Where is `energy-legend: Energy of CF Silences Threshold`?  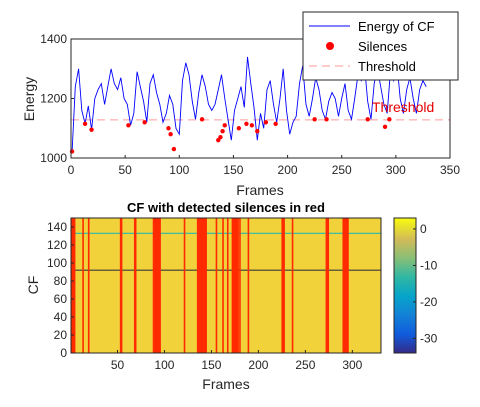
energy-legend: Energy of CF Silences Threshold is located at coordinates (380, 46).